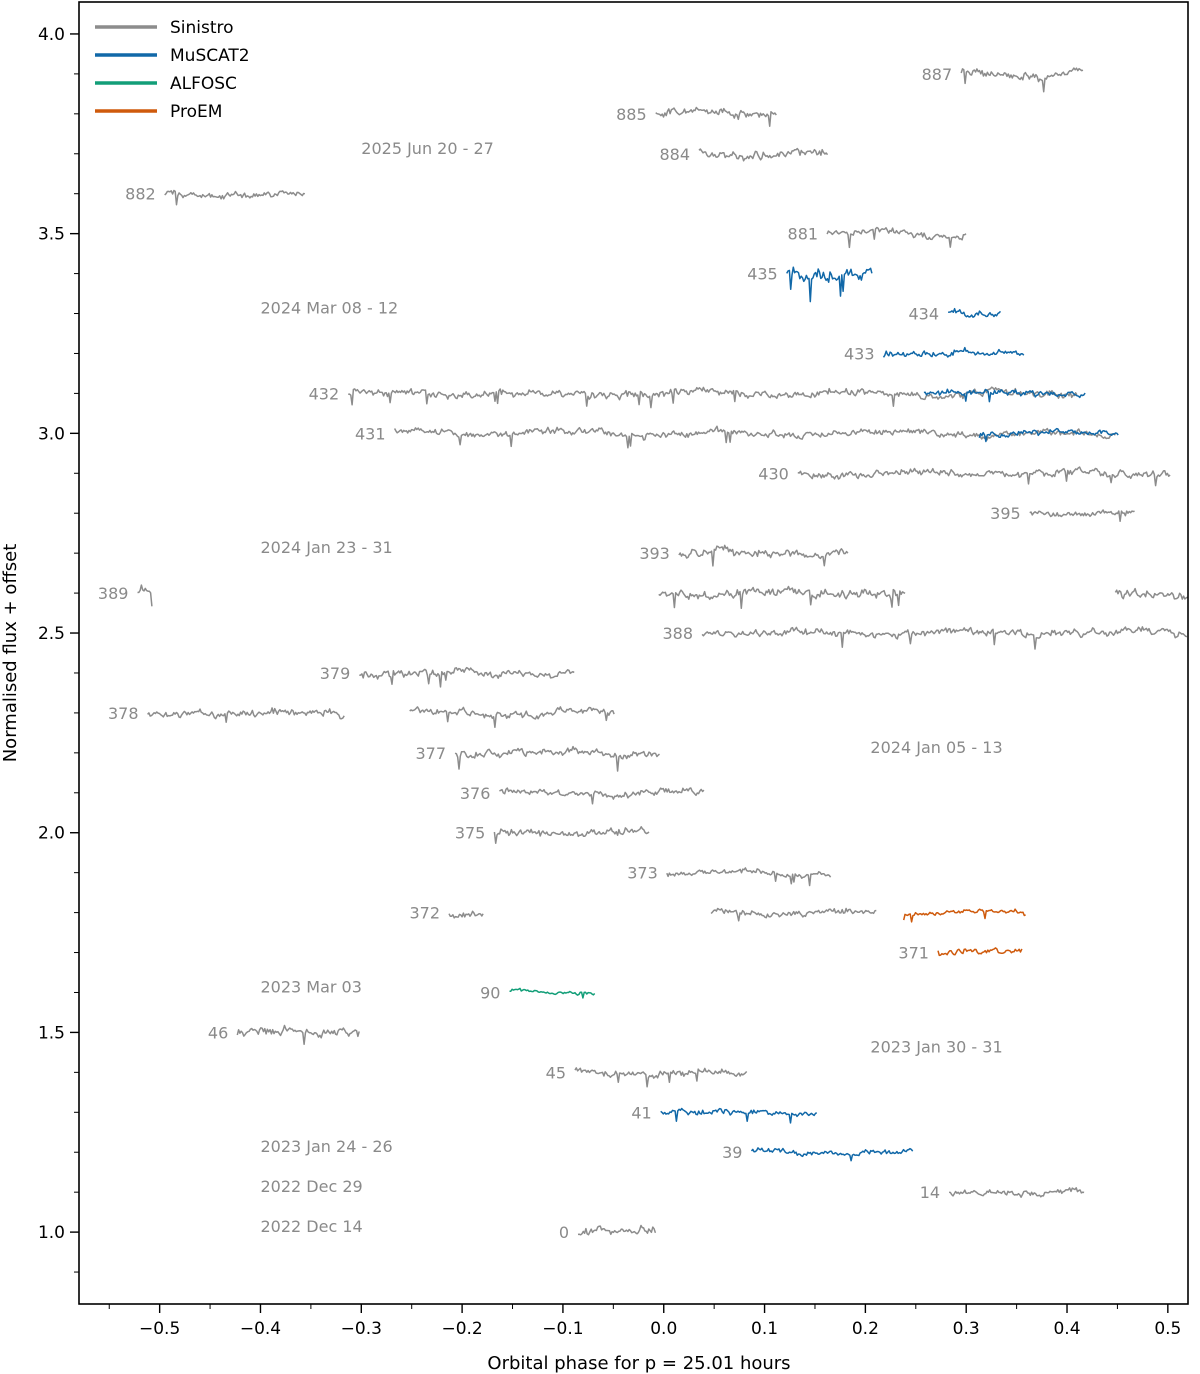  I want to click on series-label-0: 0, so click(564, 1232).